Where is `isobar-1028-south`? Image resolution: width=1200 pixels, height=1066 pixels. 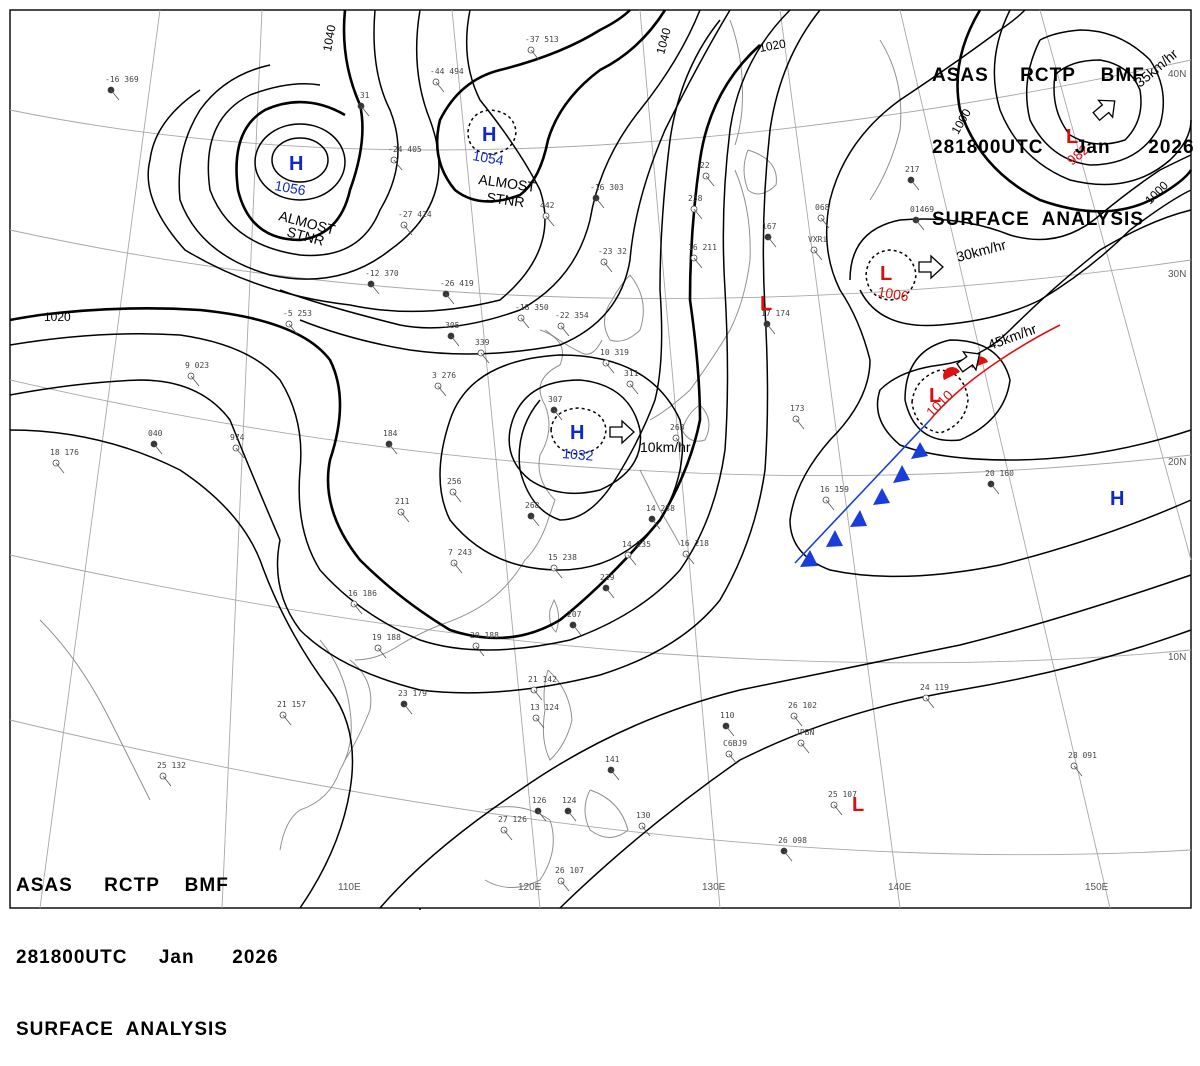 isobar-1028-south is located at coordinates (575, 437).